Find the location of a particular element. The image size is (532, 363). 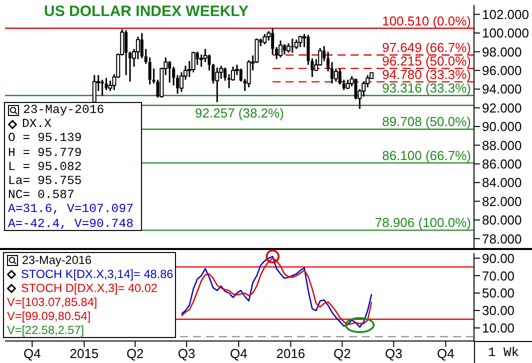

y-tick-label: 100.000 is located at coordinates (505, 33).